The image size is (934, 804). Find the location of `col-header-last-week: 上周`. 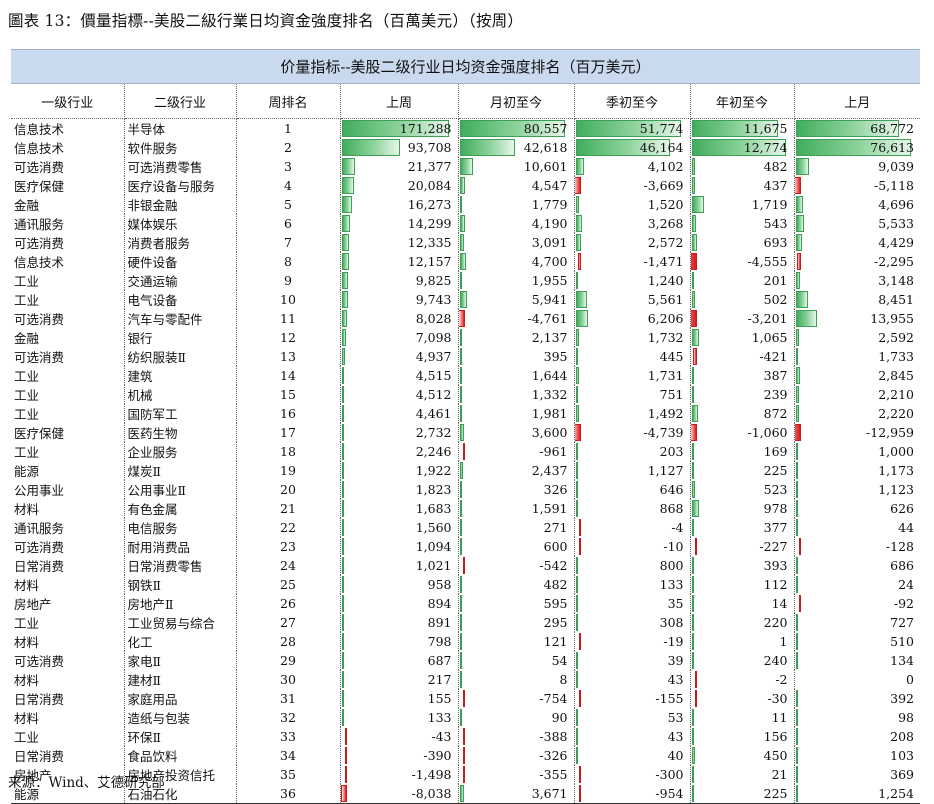

col-header-last-week: 上周 is located at coordinates (399, 101).